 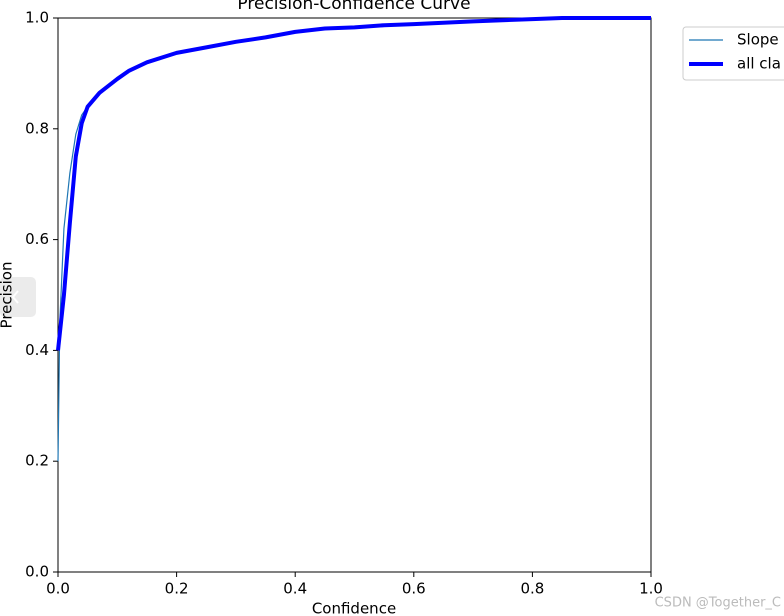 I want to click on x-axis-label: Confidence, so click(x=354, y=608).